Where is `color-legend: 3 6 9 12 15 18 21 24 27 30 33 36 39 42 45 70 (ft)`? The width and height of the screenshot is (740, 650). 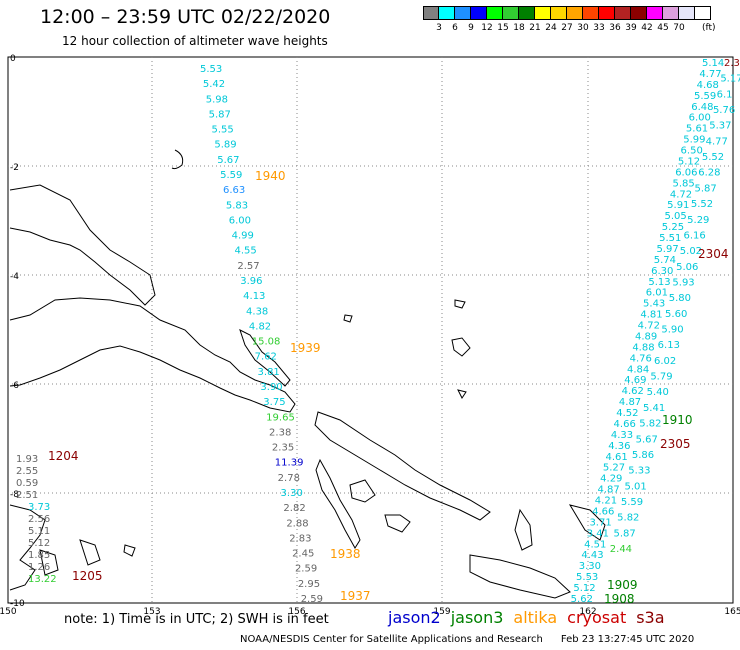 color-legend: 3 6 9 12 15 18 21 24 27 30 33 36 39 42 45 70 (ft) is located at coordinates (569, 19).